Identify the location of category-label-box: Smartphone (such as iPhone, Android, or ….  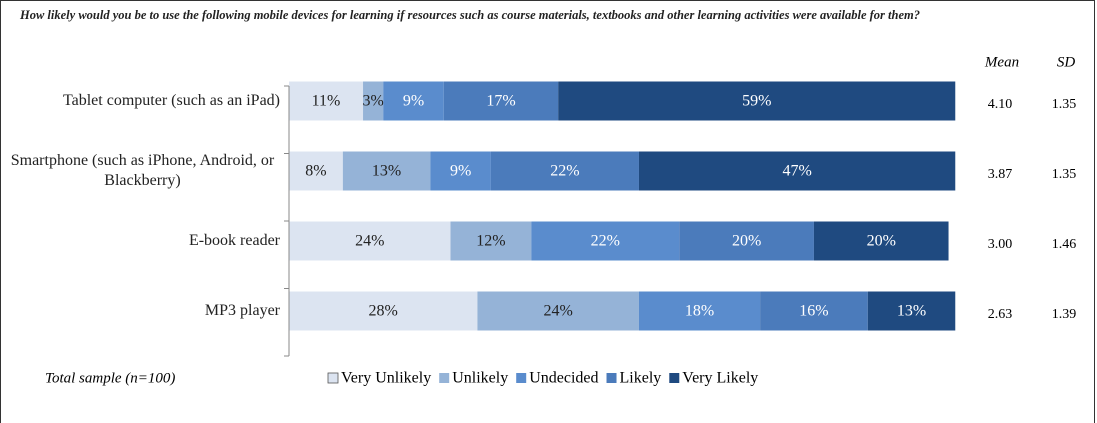
(142, 171).